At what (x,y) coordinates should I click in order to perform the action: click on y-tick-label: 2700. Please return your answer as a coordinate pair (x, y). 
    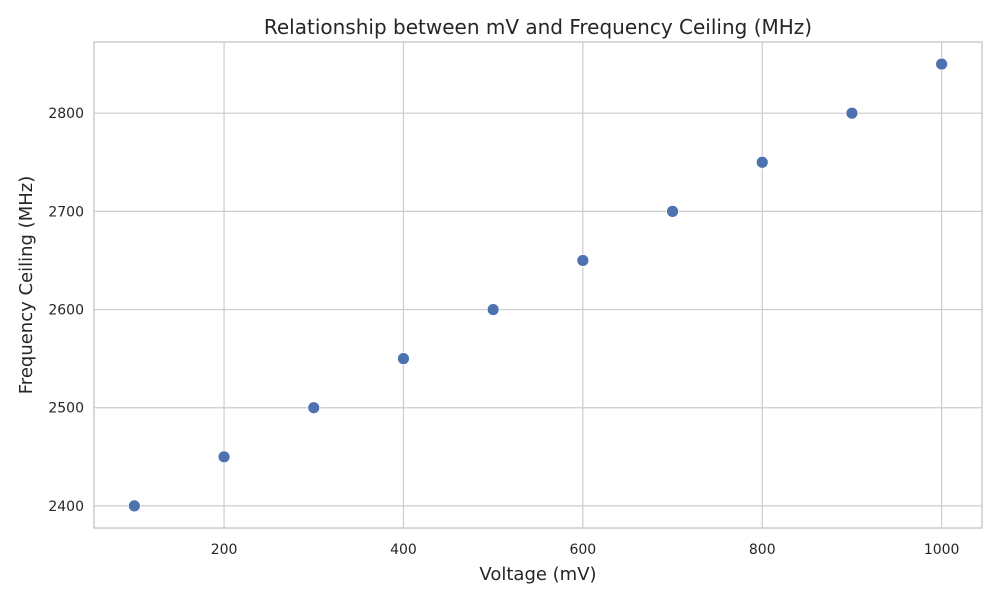
    Looking at the image, I should click on (66, 212).